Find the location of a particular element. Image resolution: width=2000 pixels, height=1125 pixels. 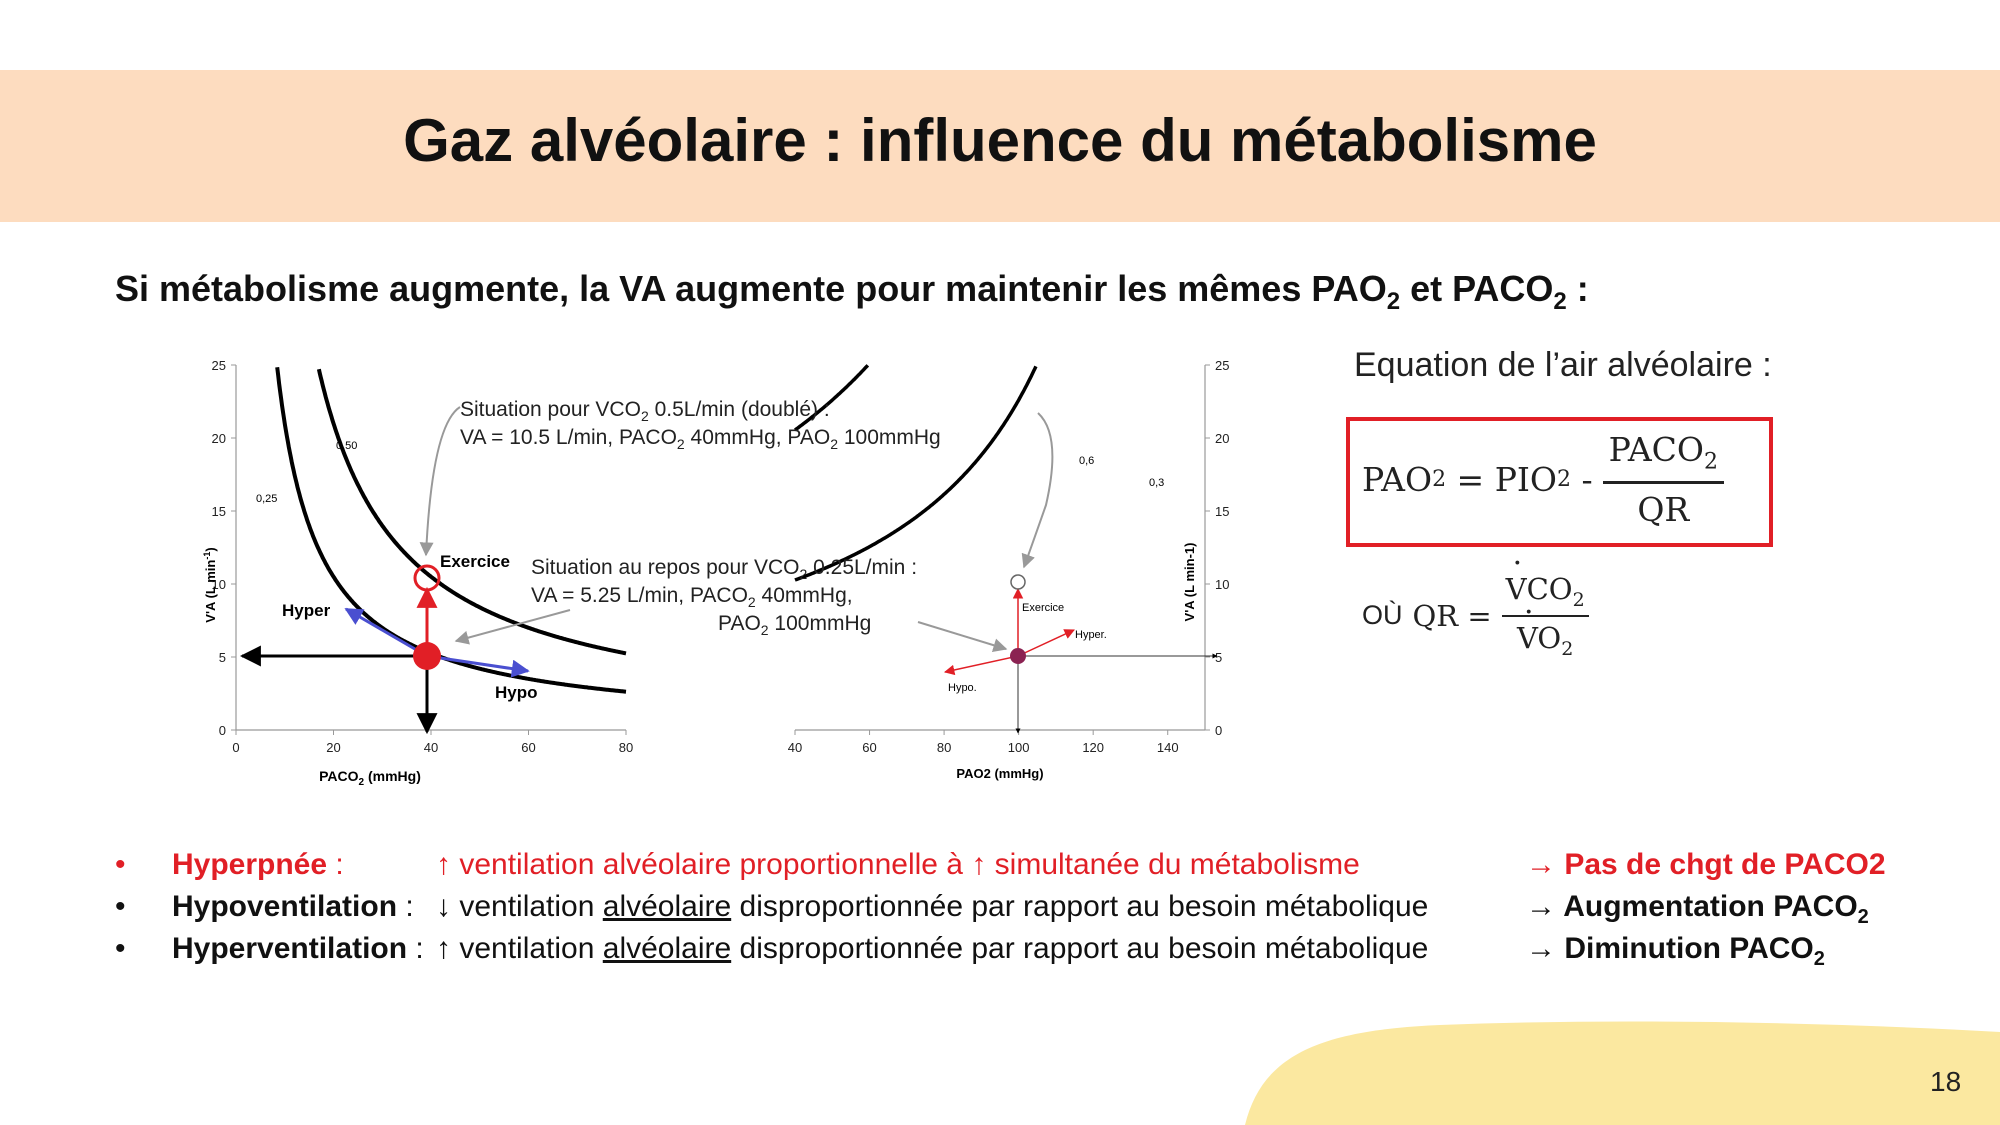

alveolar-equation: PAO 2 = PIO 2 - PACO2 QR is located at coordinates (1543, 479).